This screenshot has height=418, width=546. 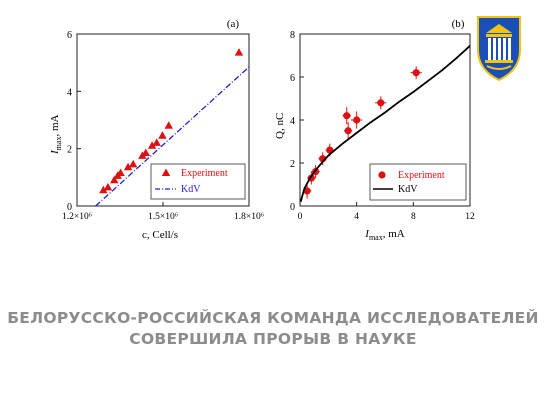 I want to click on legend-a-kdv-label: KdV, so click(x=191, y=189).